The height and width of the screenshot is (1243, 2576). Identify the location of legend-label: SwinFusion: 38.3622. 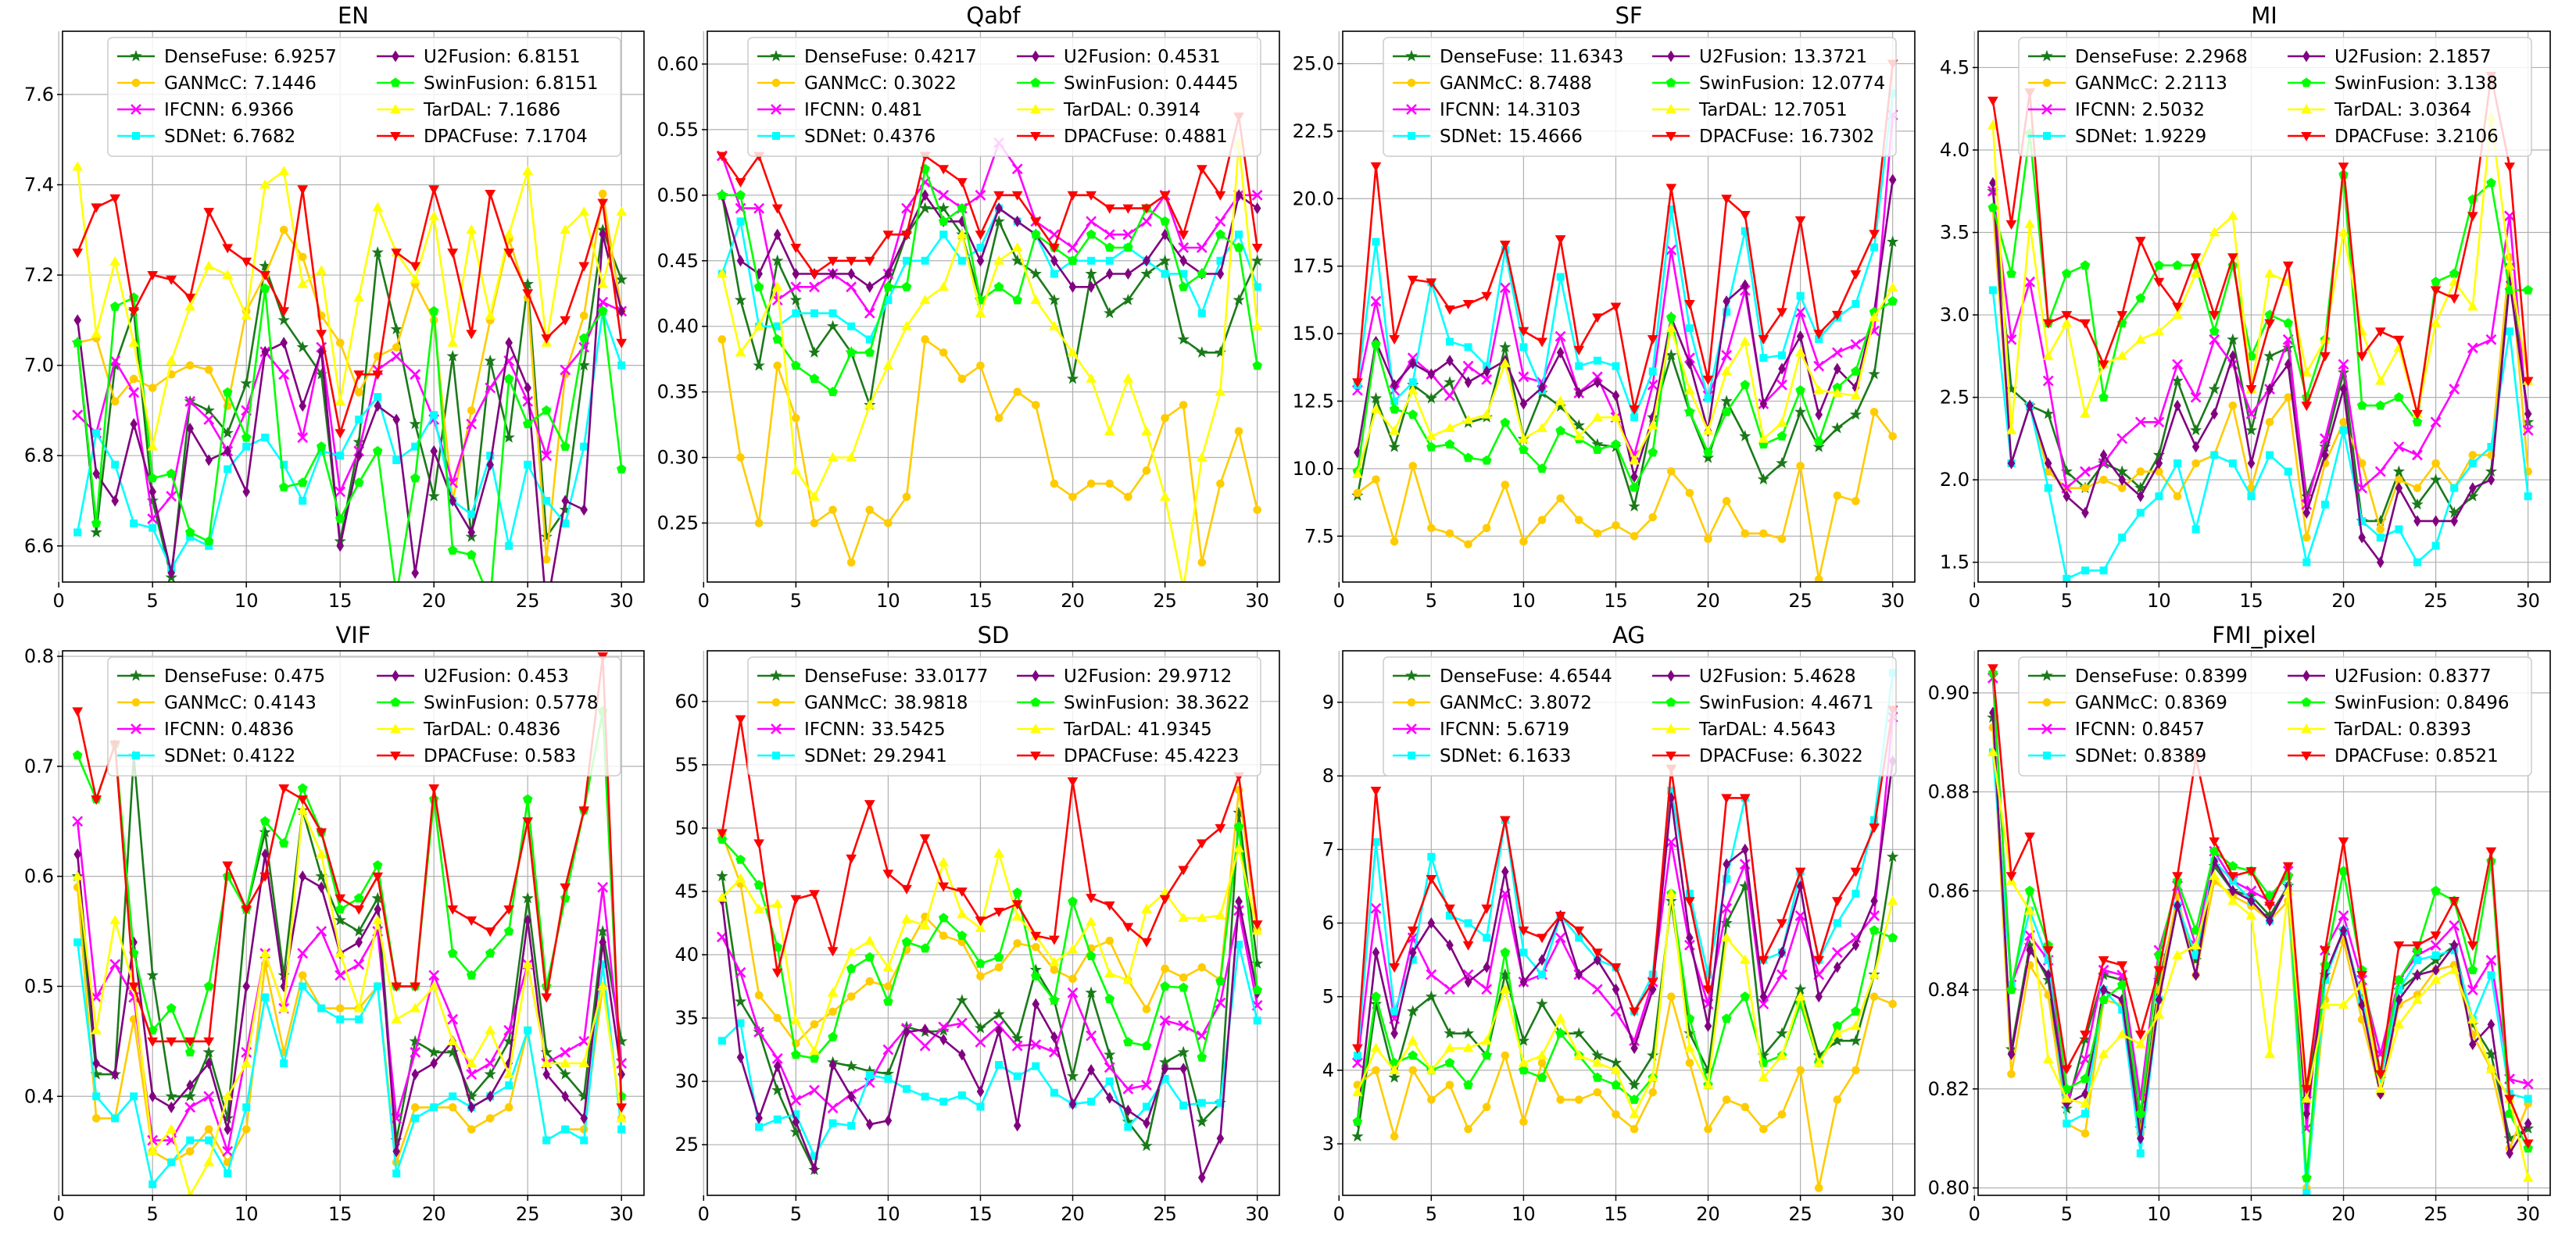
(1157, 703).